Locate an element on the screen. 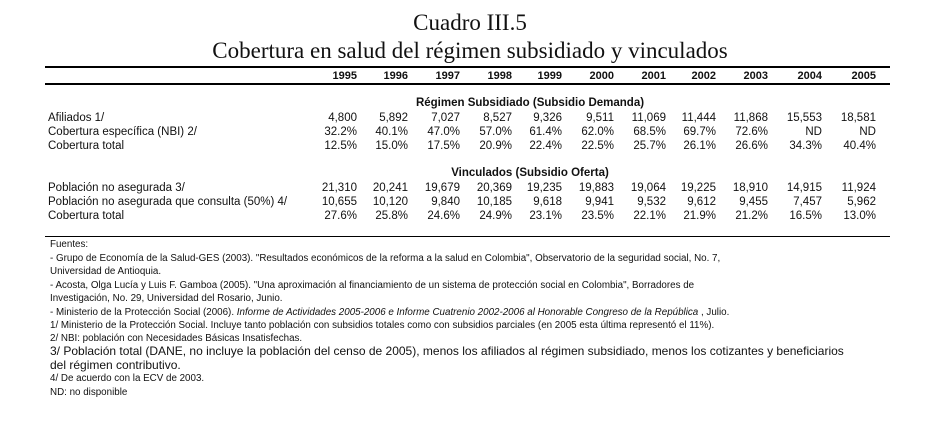  table-cell: 22.4% is located at coordinates (545, 145).